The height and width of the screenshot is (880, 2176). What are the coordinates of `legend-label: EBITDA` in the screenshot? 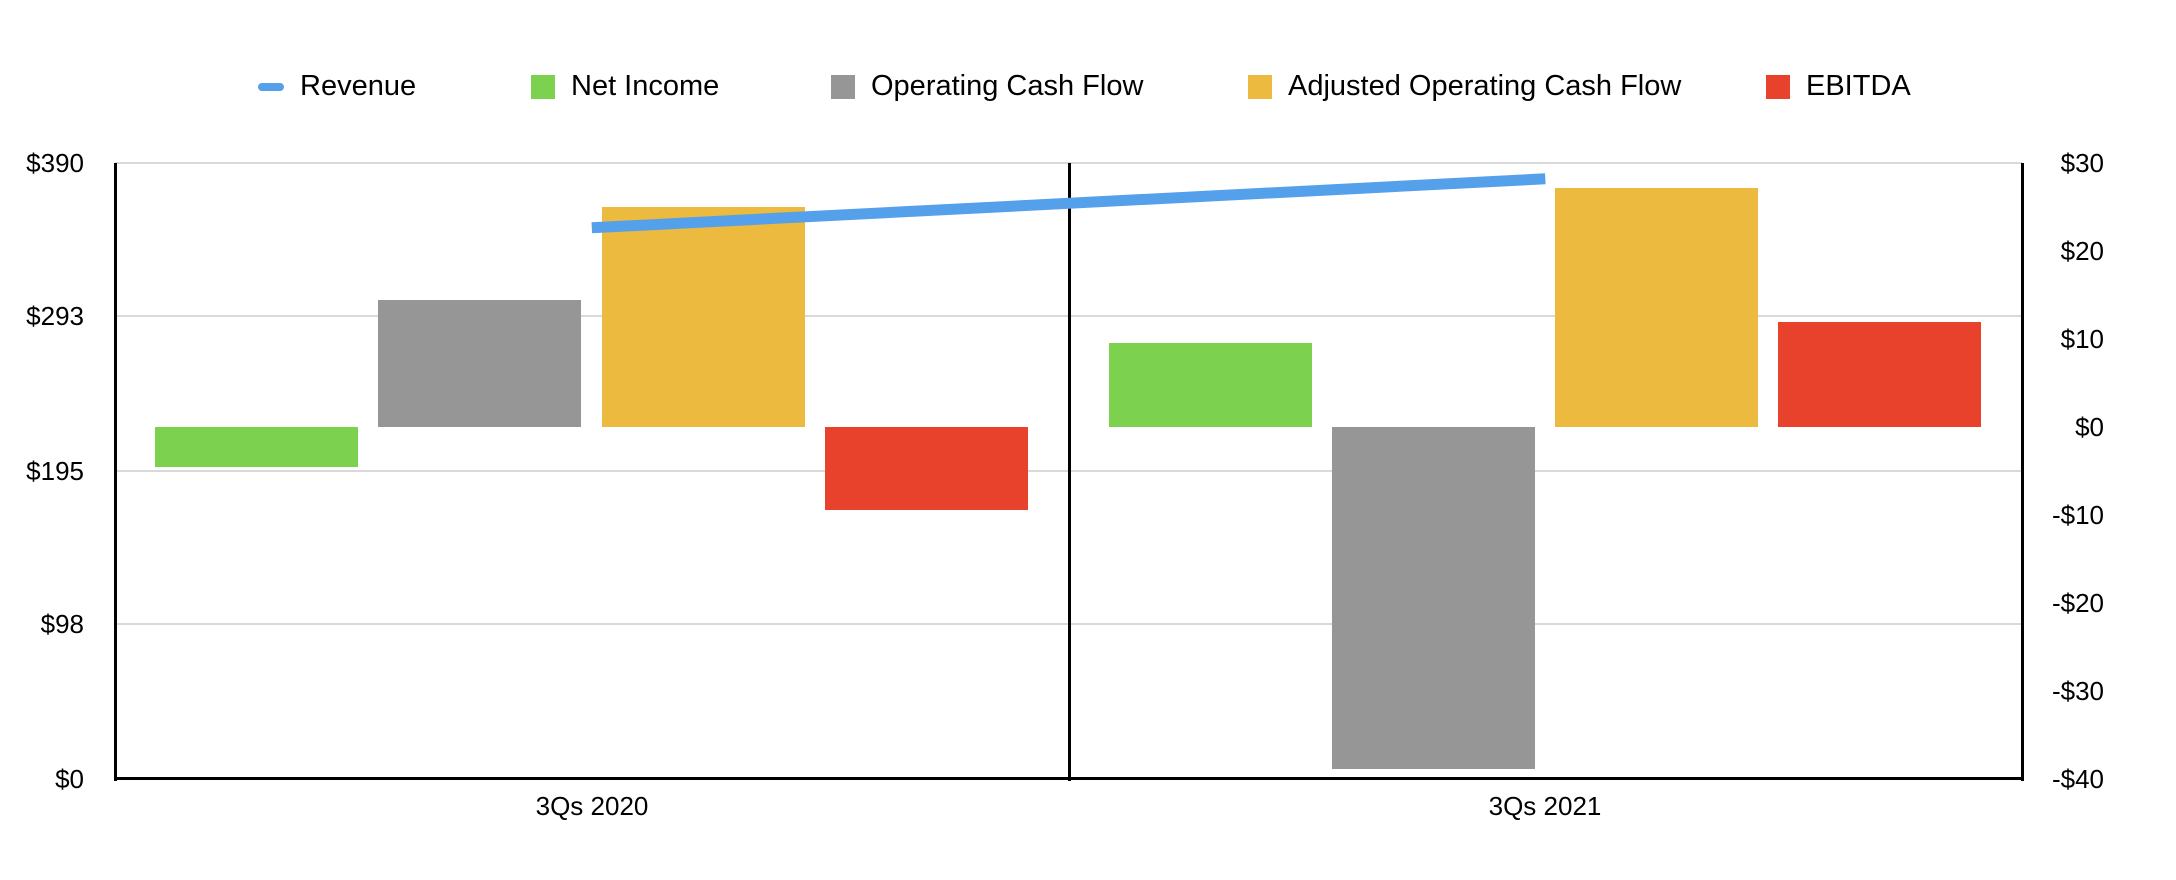 It's located at (1858, 86).